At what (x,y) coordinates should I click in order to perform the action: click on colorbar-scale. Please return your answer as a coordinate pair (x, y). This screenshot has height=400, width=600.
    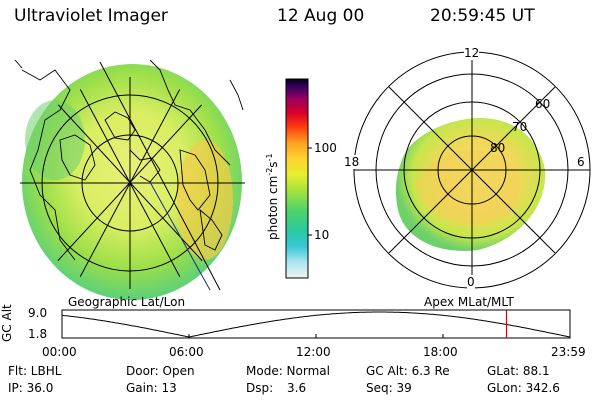
    Looking at the image, I should click on (297, 178).